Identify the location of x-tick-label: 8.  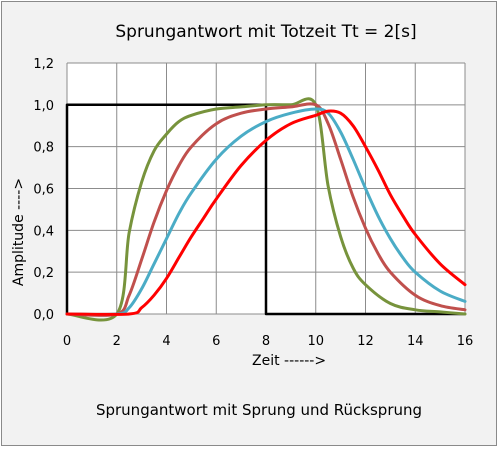
(266, 341).